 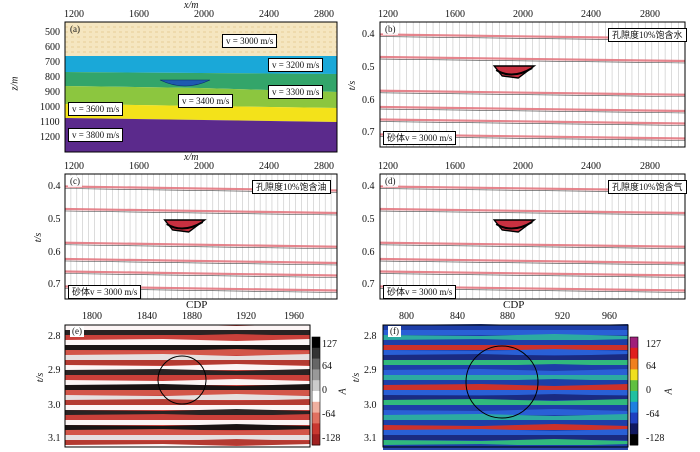 I want to click on panel-f-cbar-tick: 64, so click(x=651, y=366).